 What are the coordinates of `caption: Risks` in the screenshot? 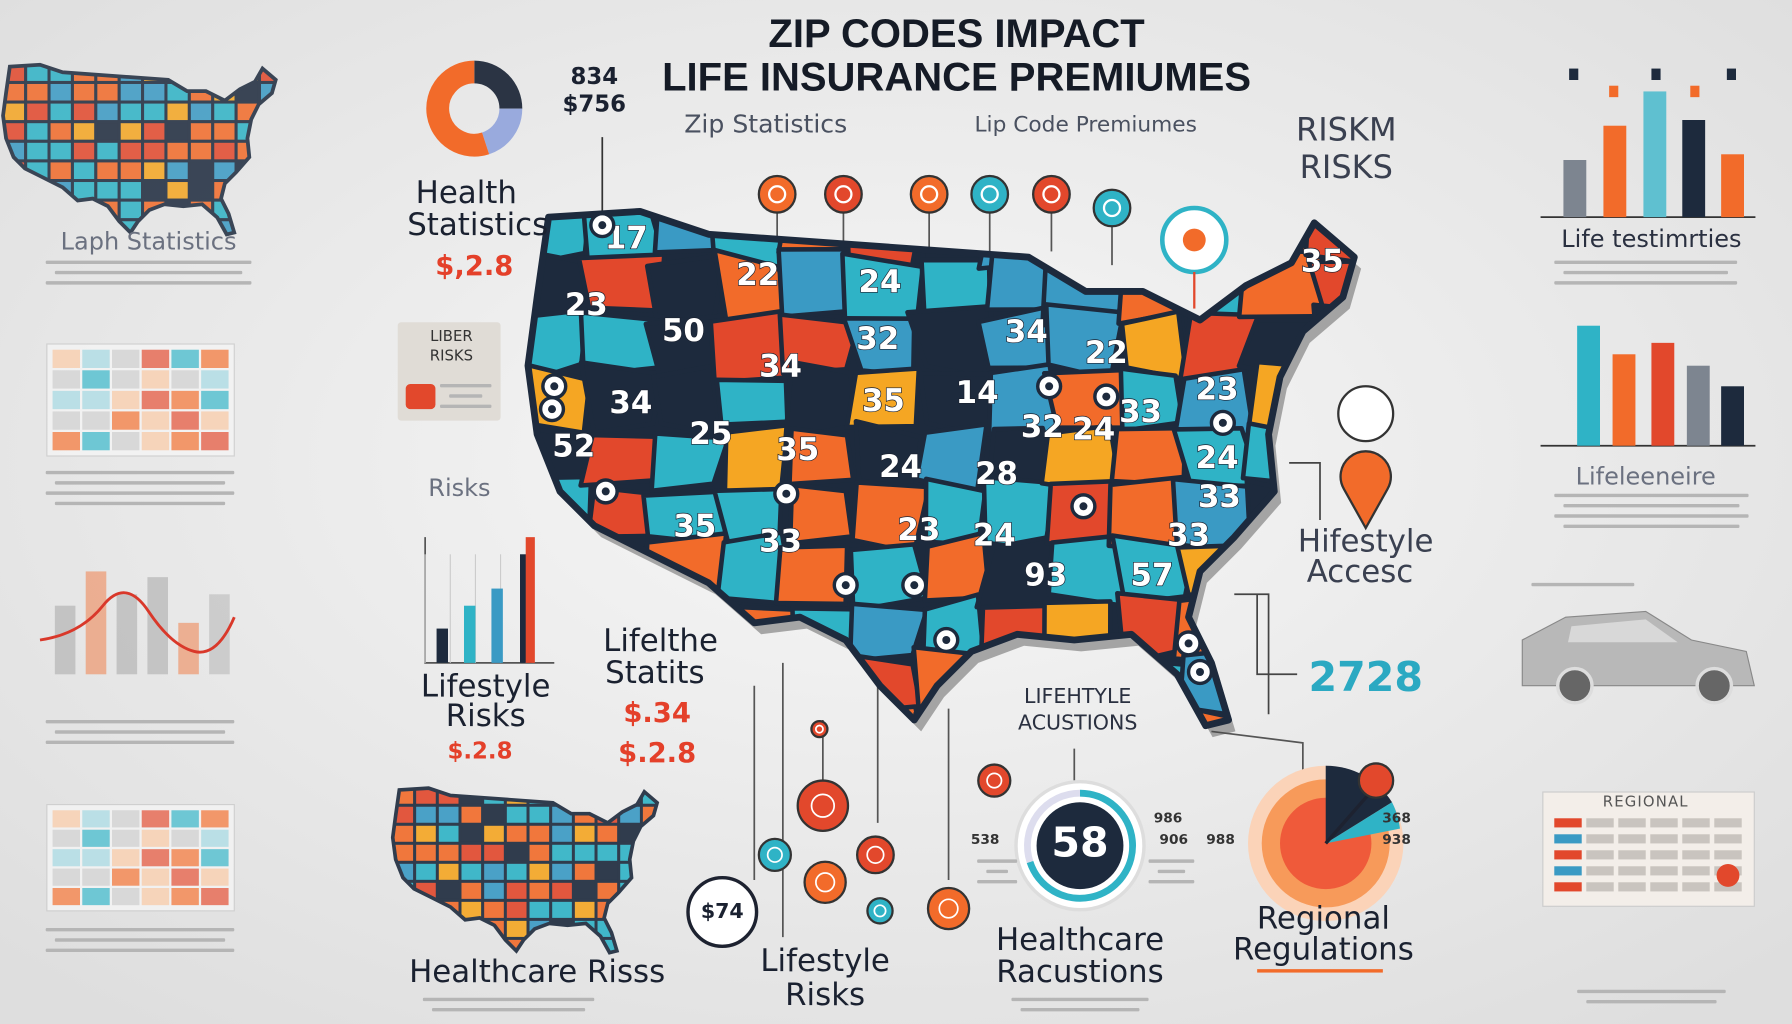 It's located at (459, 488).